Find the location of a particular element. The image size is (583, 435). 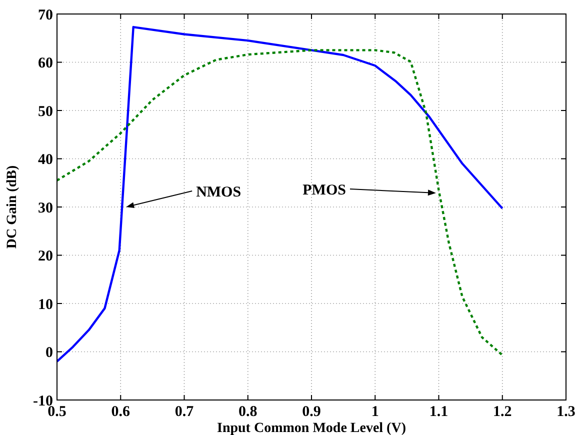

annotation: PMOS is located at coordinates (324, 190).